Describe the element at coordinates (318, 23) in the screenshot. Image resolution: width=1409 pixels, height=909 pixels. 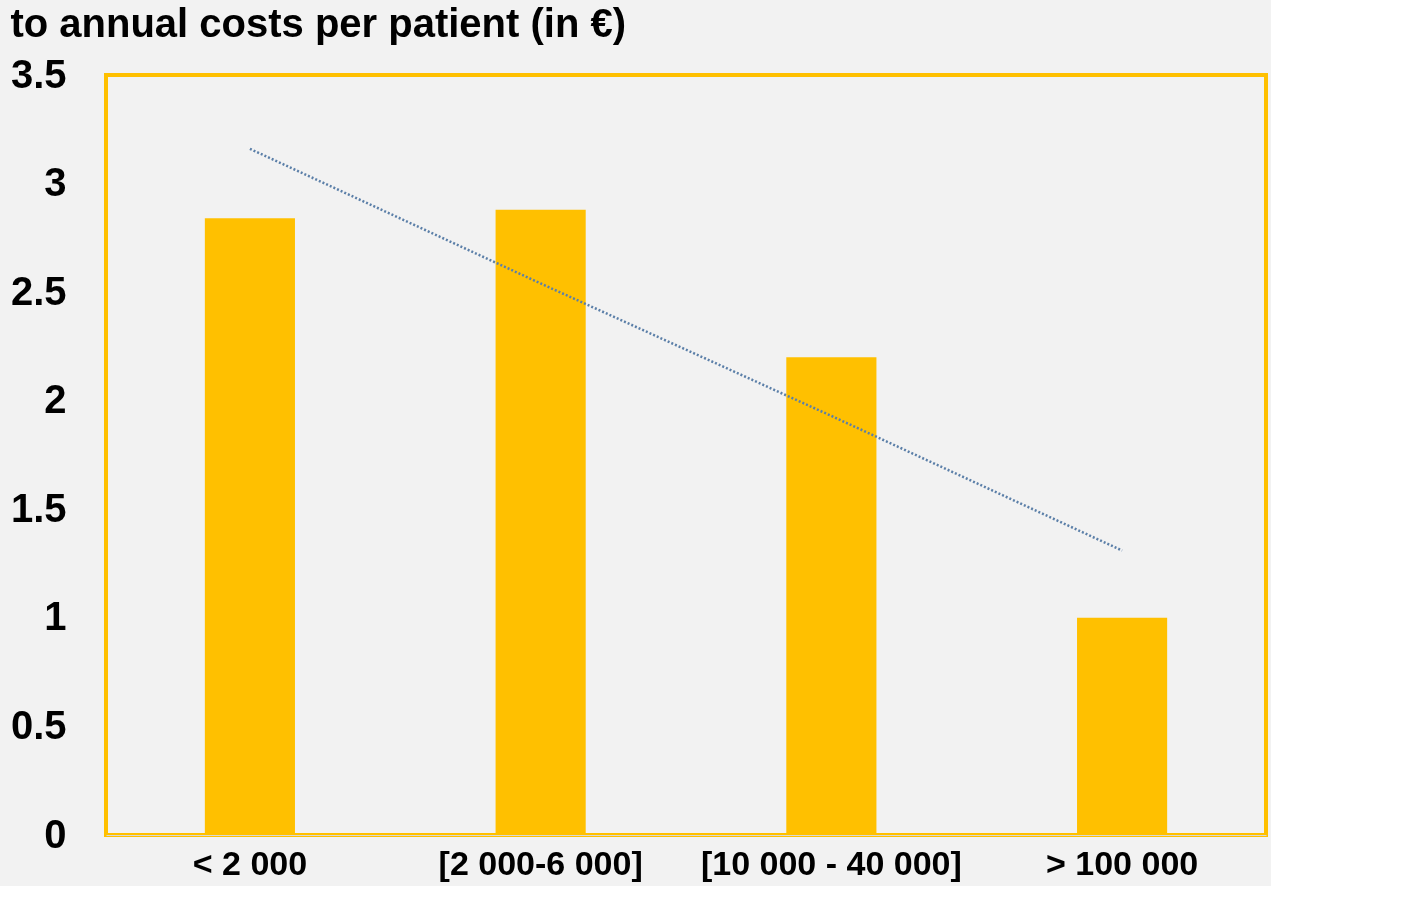
I see `chart-title: to annual costs per patient (in €)` at that location.